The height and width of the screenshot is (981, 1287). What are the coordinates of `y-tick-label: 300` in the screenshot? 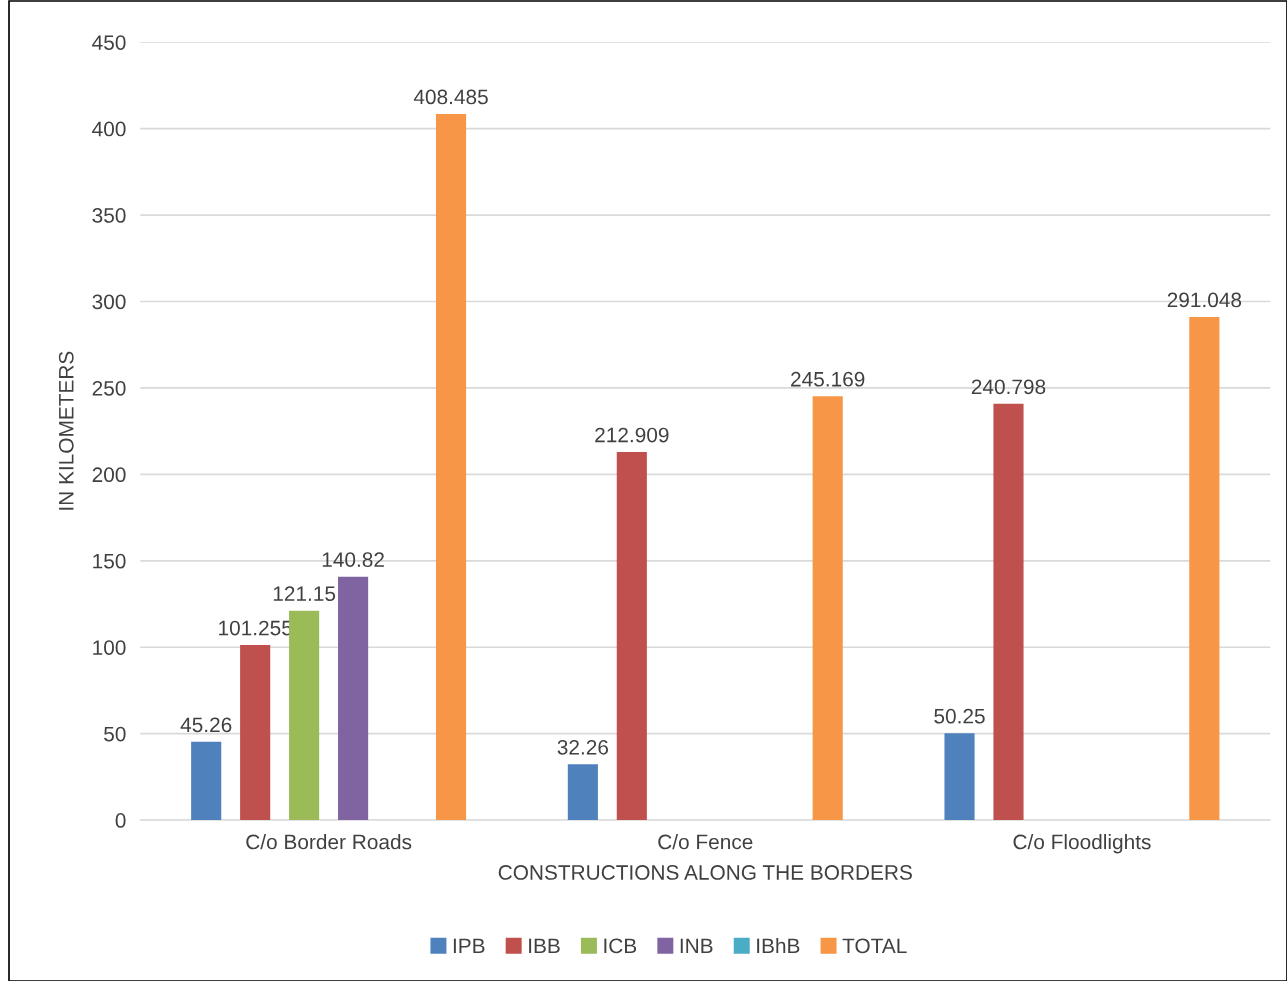 It's located at (109, 302).